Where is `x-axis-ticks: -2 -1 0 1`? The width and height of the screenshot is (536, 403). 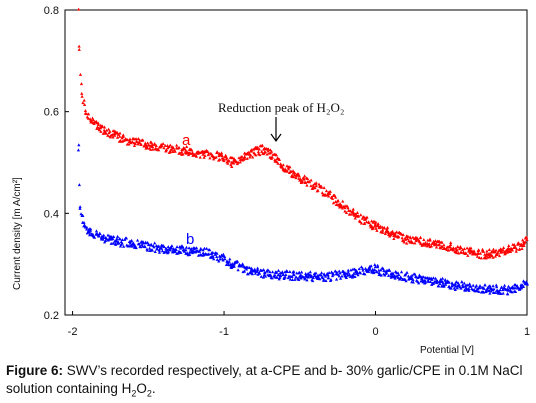
x-axis-ticks: -2 -1 0 1 is located at coordinates (299, 324).